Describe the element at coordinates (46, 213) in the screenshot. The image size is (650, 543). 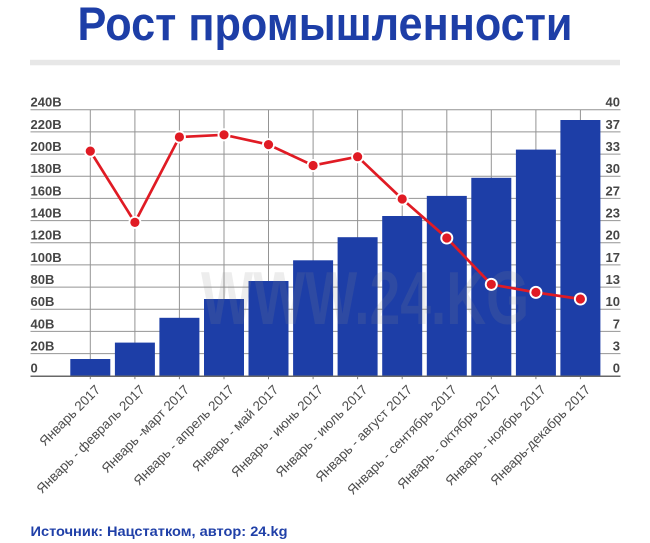
I see `svg-text: 140B` at that location.